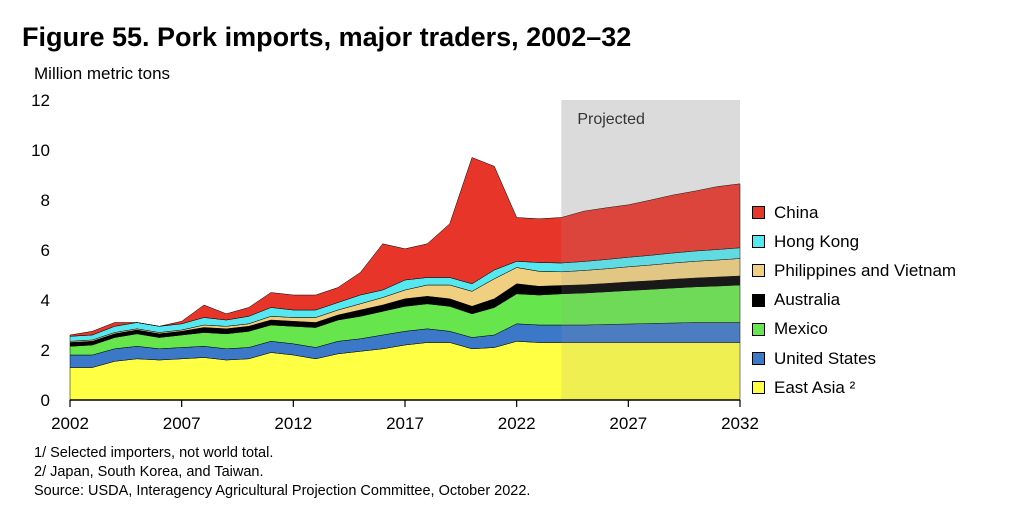 This screenshot has height=512, width=1024. I want to click on y-tick-label-3: 6, so click(45, 250).